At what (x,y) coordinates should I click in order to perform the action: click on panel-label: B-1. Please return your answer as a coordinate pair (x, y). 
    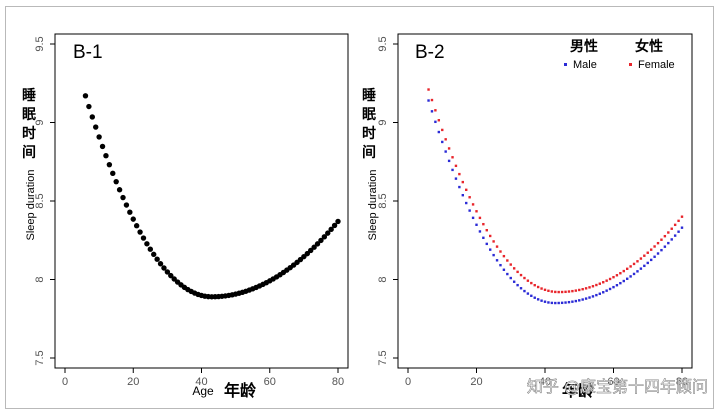
    Looking at the image, I should click on (88, 52).